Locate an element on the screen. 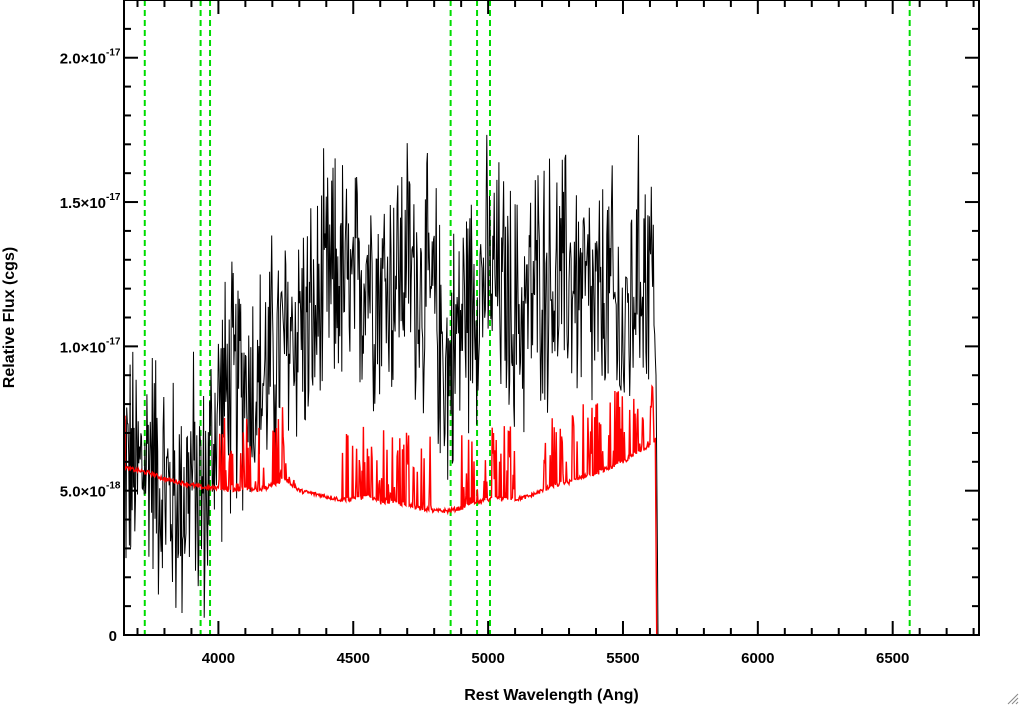  x-axis-title: Rest Wavelength (Ang) is located at coordinates (551, 695).